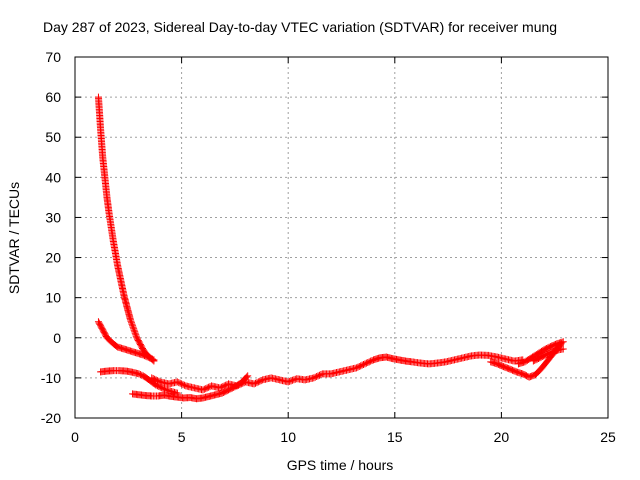  Describe the element at coordinates (126, 229) in the screenshot. I see `series-arc-descending` at that location.